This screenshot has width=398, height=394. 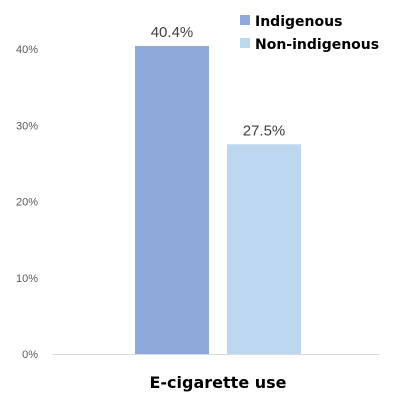 What do you see at coordinates (245, 43) in the screenshot?
I see `legend-swatch-non-indigenous` at bounding box center [245, 43].